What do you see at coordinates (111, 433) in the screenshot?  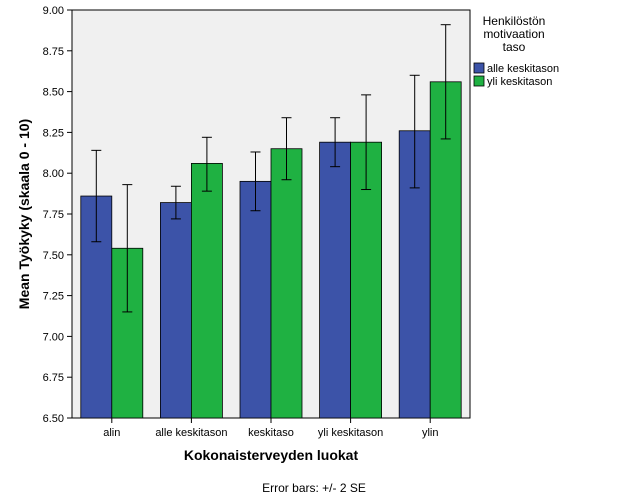 I see `x-tick-label: alin` at bounding box center [111, 433].